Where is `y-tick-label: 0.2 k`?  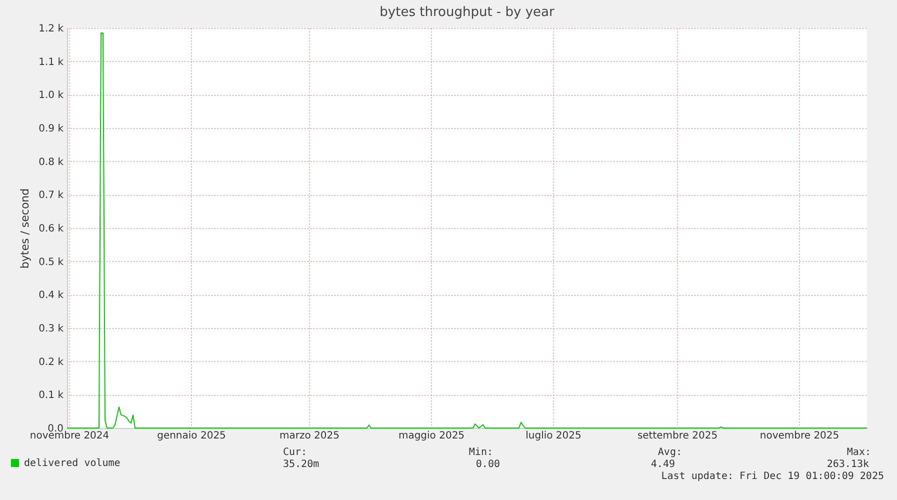 y-tick-label: 0.2 k is located at coordinates (51, 362).